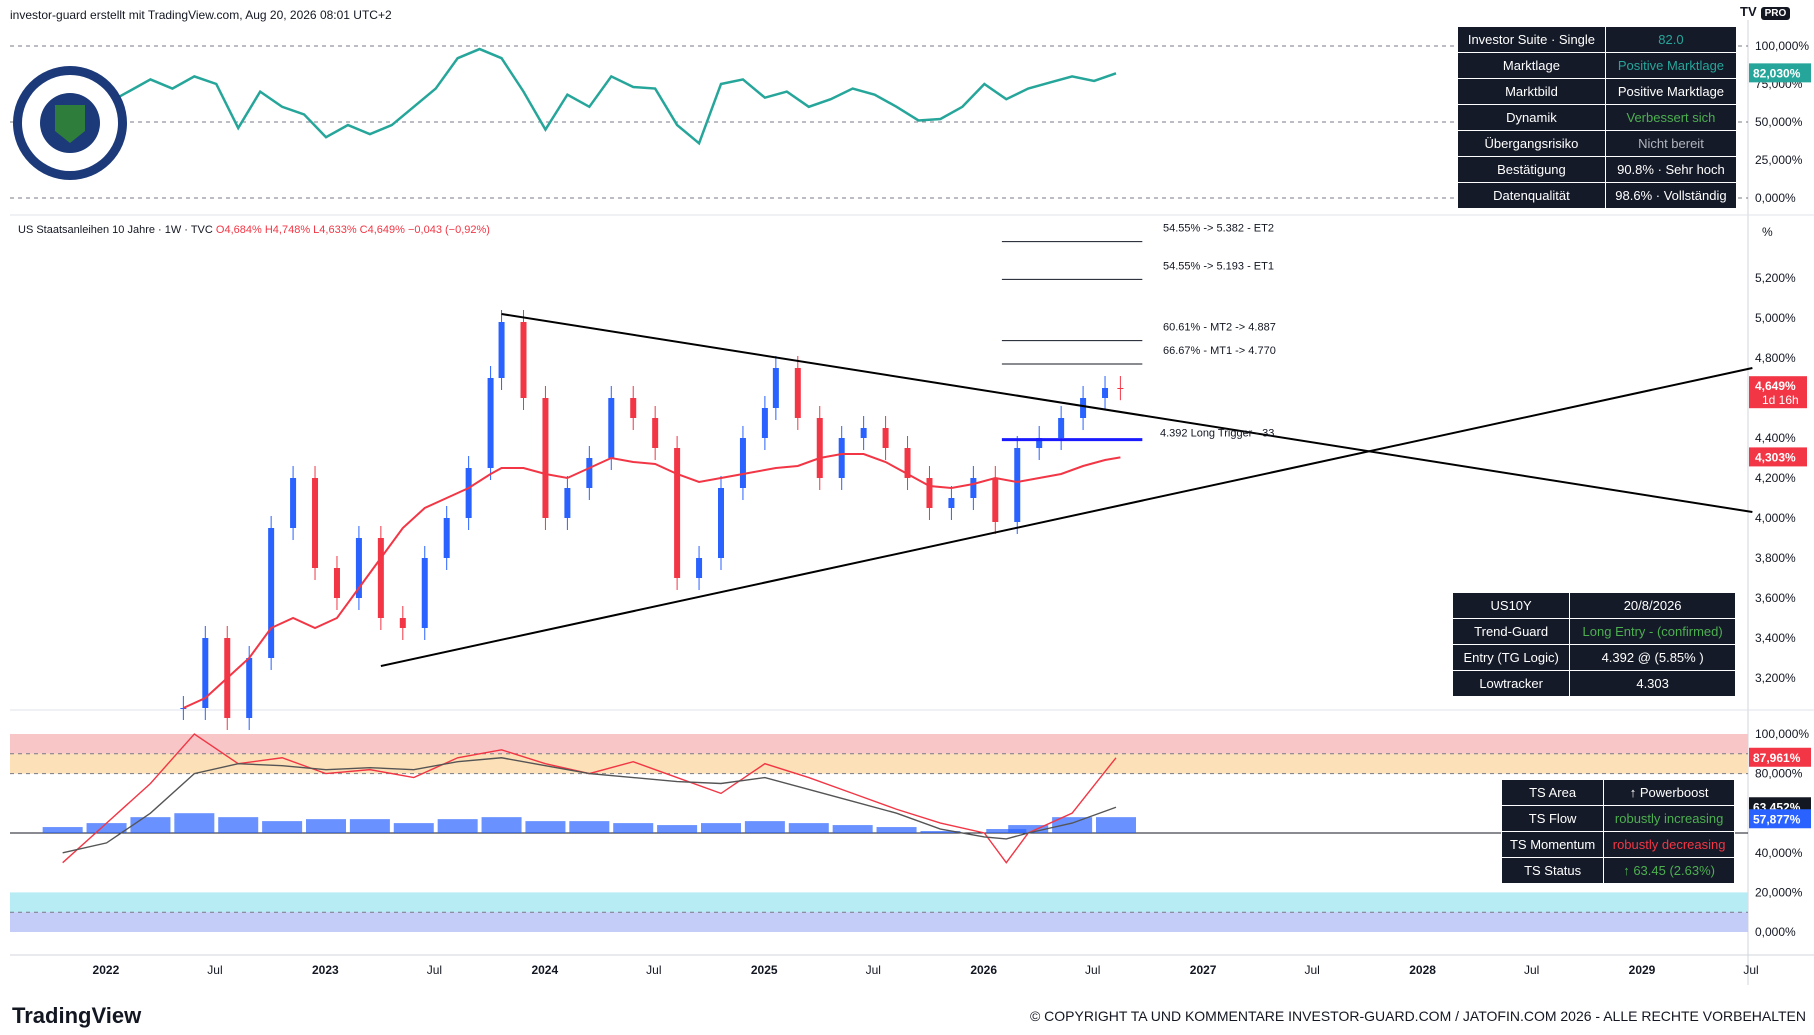 The height and width of the screenshot is (1035, 1814). Describe the element at coordinates (1422, 970) in the screenshot. I see `time-axis-tick: 2028` at that location.